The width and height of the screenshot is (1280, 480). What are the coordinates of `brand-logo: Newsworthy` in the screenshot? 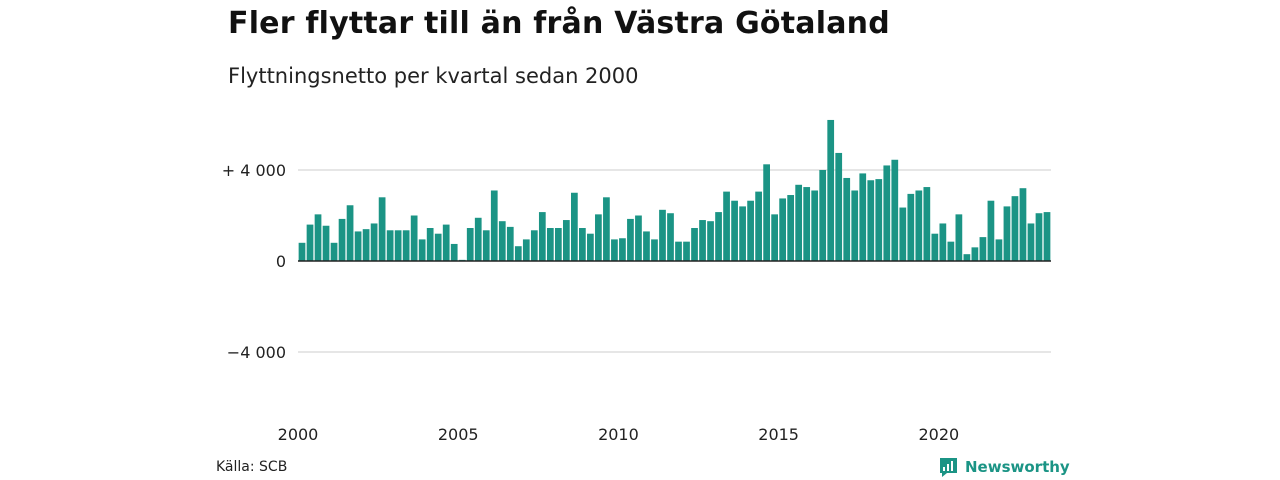 It's located at (1004, 467).